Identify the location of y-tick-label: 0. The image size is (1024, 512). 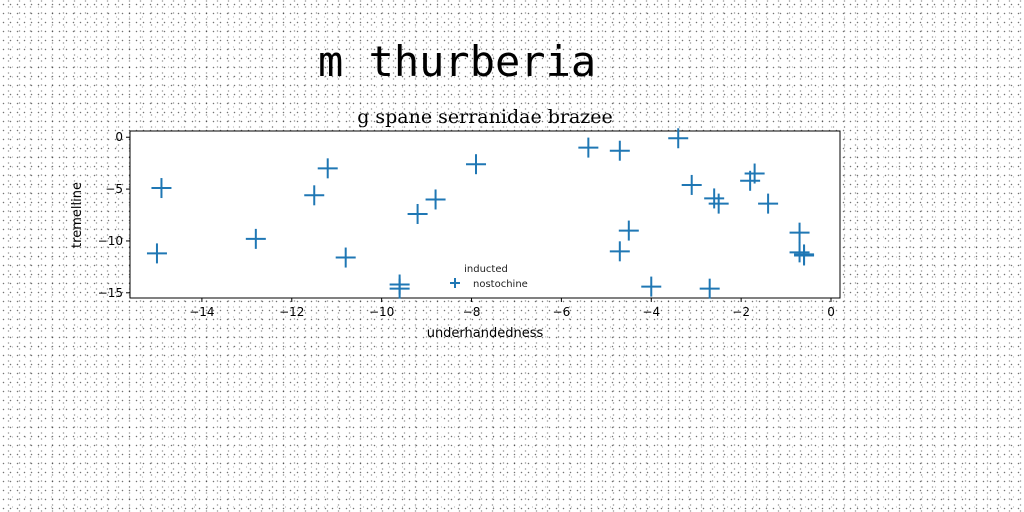
(119, 137).